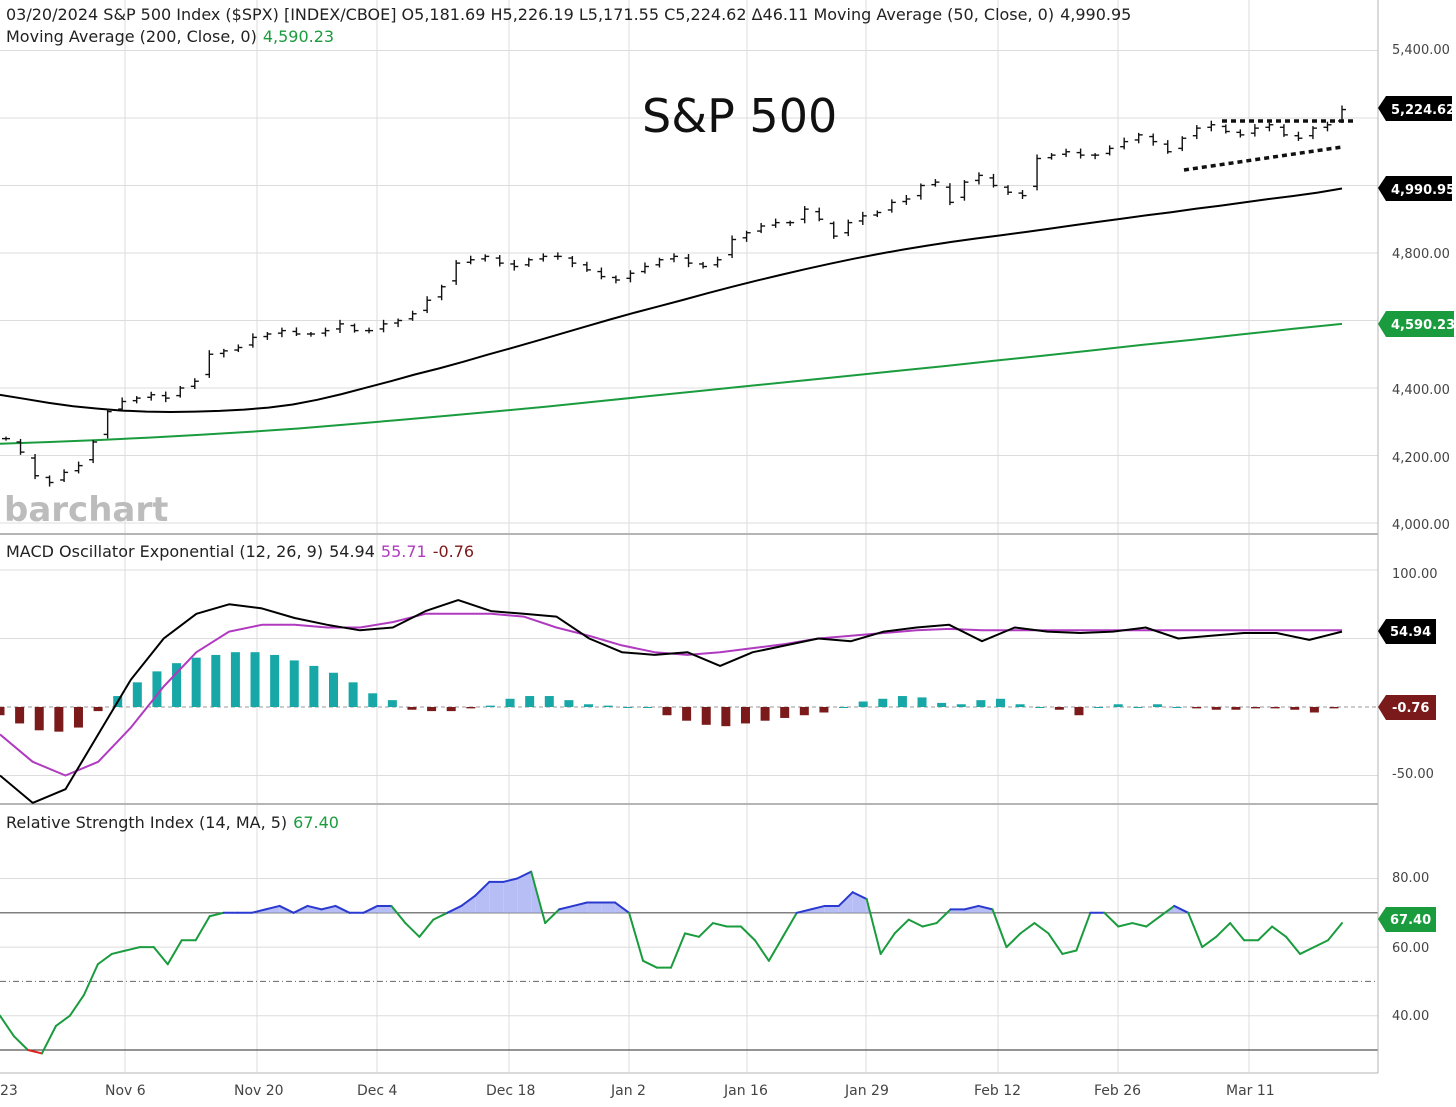 This screenshot has height=1107, width=1456. Describe the element at coordinates (1410, 878) in the screenshot. I see `rsi-tick: 80.00` at that location.